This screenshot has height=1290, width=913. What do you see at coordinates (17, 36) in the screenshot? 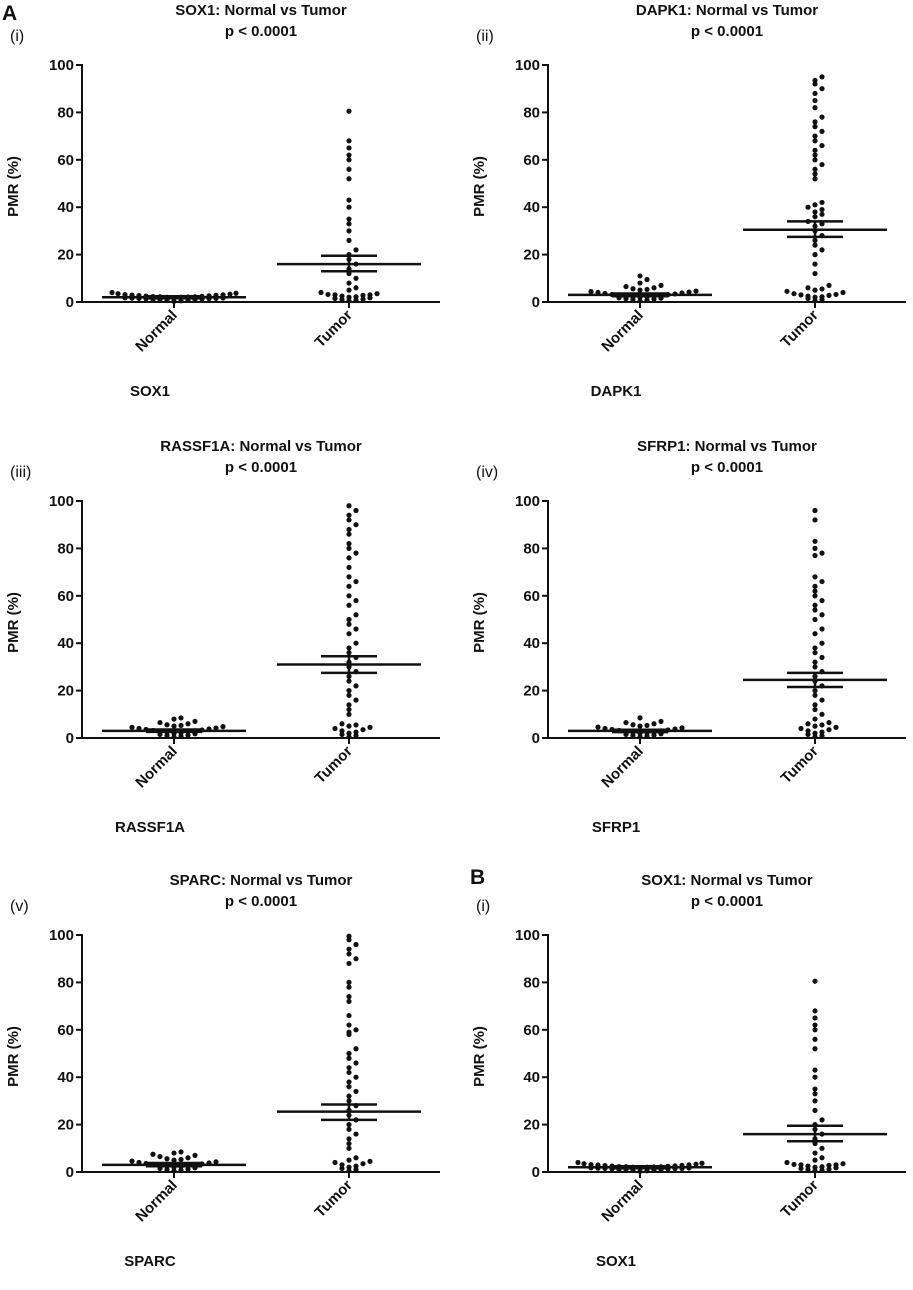
I see `panel-label: (i)` at bounding box center [17, 36].